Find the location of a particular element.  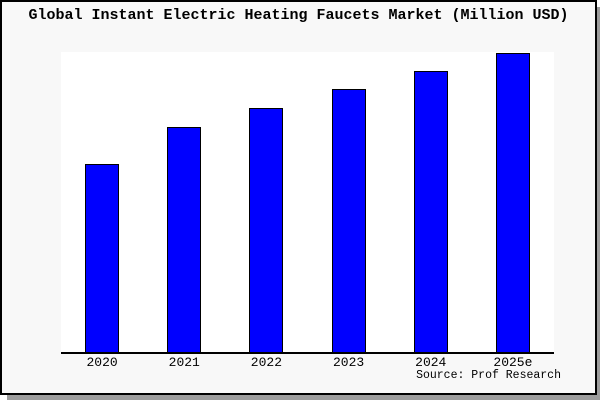

x-tick-label-2022: 2022 is located at coordinates (266, 362).